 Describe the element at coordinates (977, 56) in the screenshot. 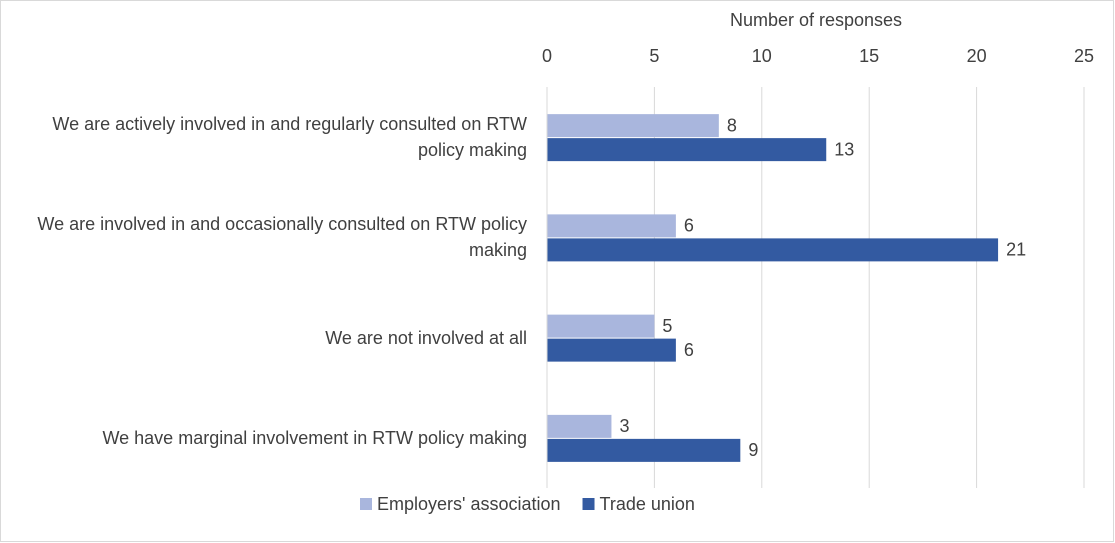

I see `x-tick-label: 20` at that location.